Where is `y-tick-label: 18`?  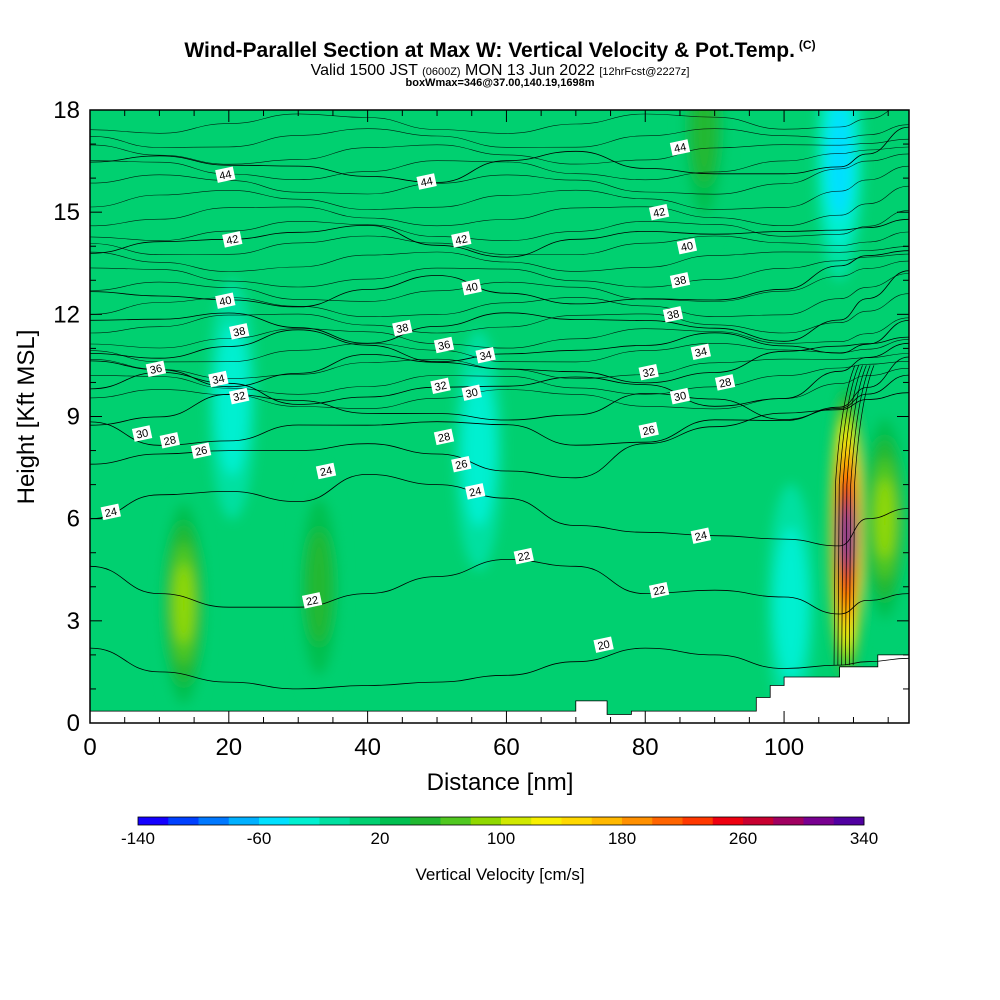 y-tick-label: 18 is located at coordinates (66, 110).